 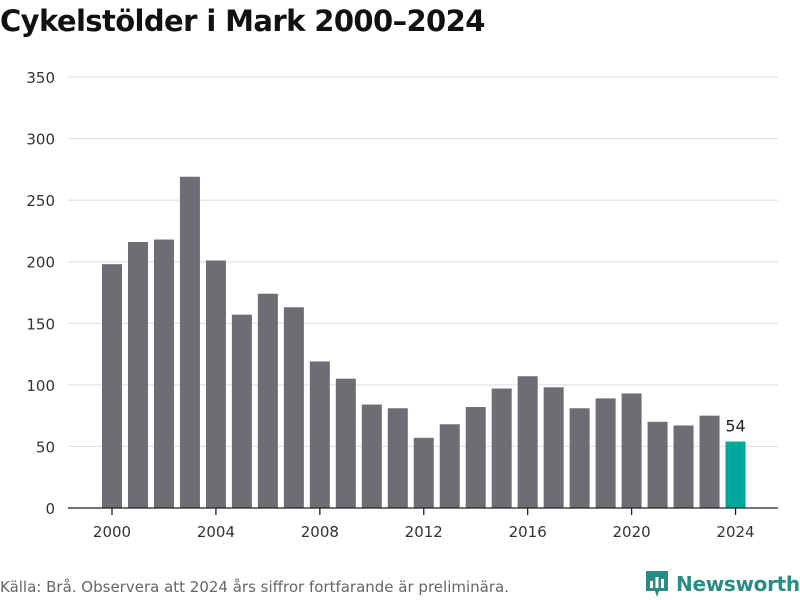 I want to click on x-tick-label: 2008, so click(x=320, y=532).